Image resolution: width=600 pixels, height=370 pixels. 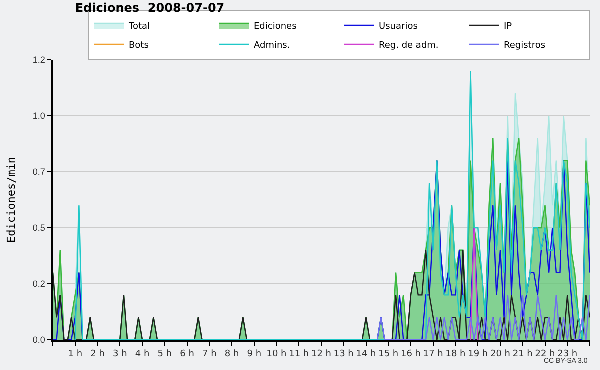 What do you see at coordinates (139, 46) in the screenshot?
I see `legend-label: Bots` at bounding box center [139, 46].